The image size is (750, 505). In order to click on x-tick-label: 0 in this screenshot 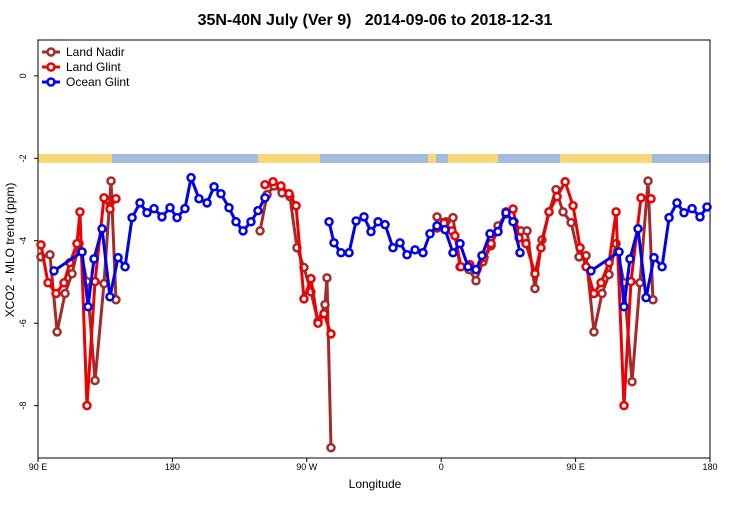, I will do `click(441, 467)`.